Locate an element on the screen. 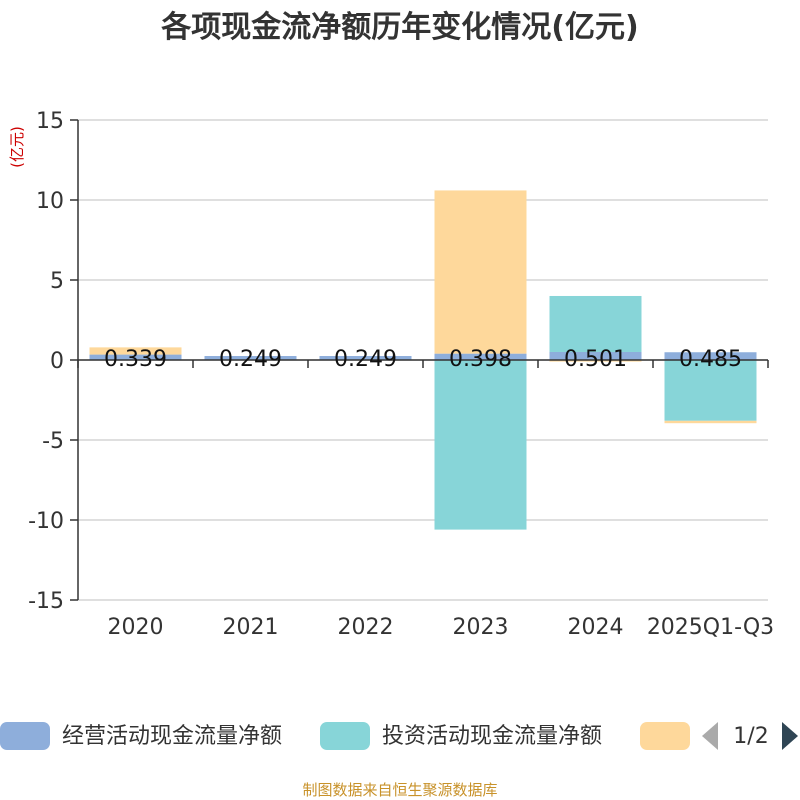 Image resolution: width=800 pixels, height=800 pixels. bar-series0-2024 is located at coordinates (595, 355).